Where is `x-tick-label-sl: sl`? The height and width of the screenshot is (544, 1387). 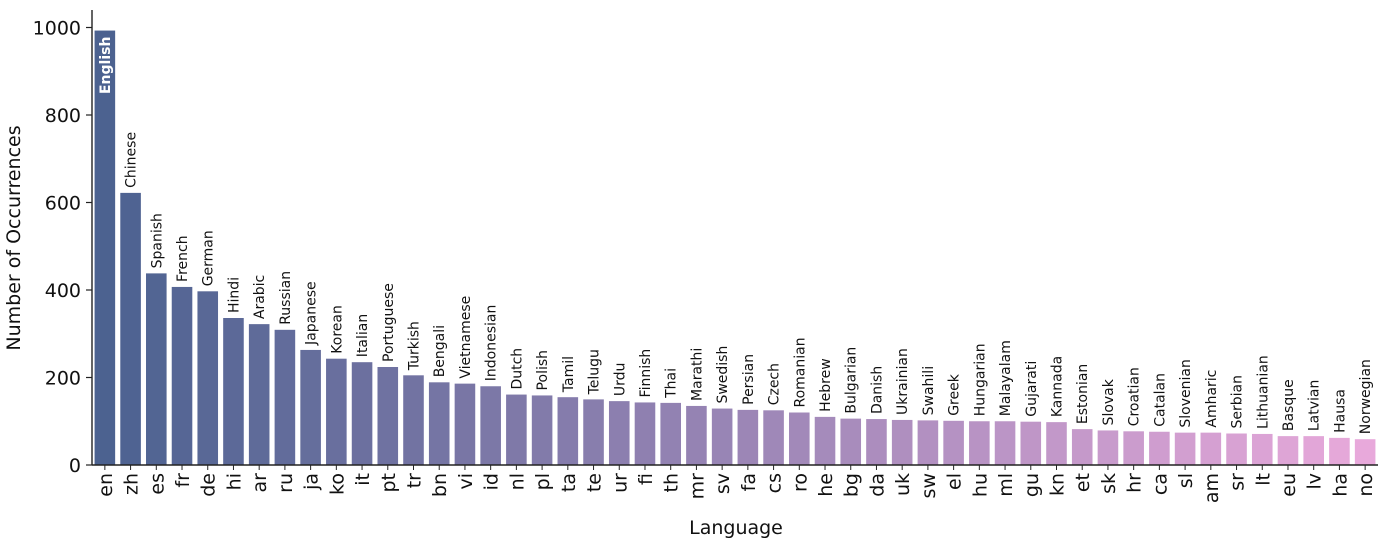
x-tick-label-sl: sl is located at coordinates (1186, 480).